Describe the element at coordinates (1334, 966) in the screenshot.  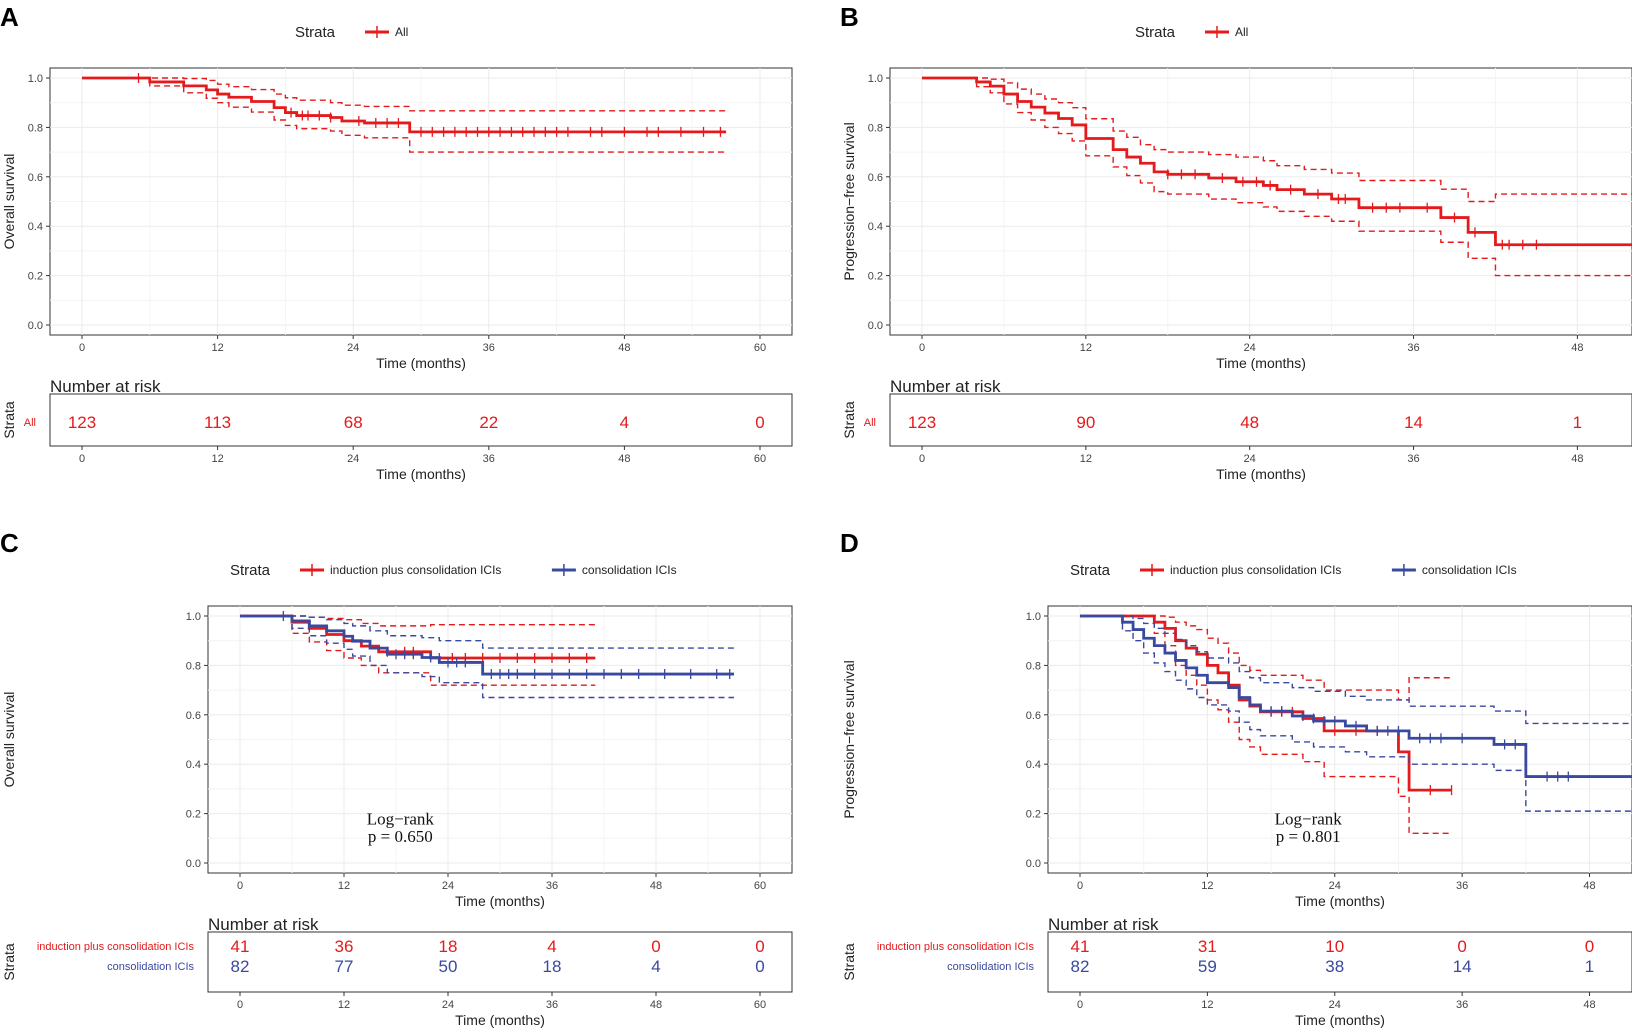
I see `risk-value: 38` at that location.